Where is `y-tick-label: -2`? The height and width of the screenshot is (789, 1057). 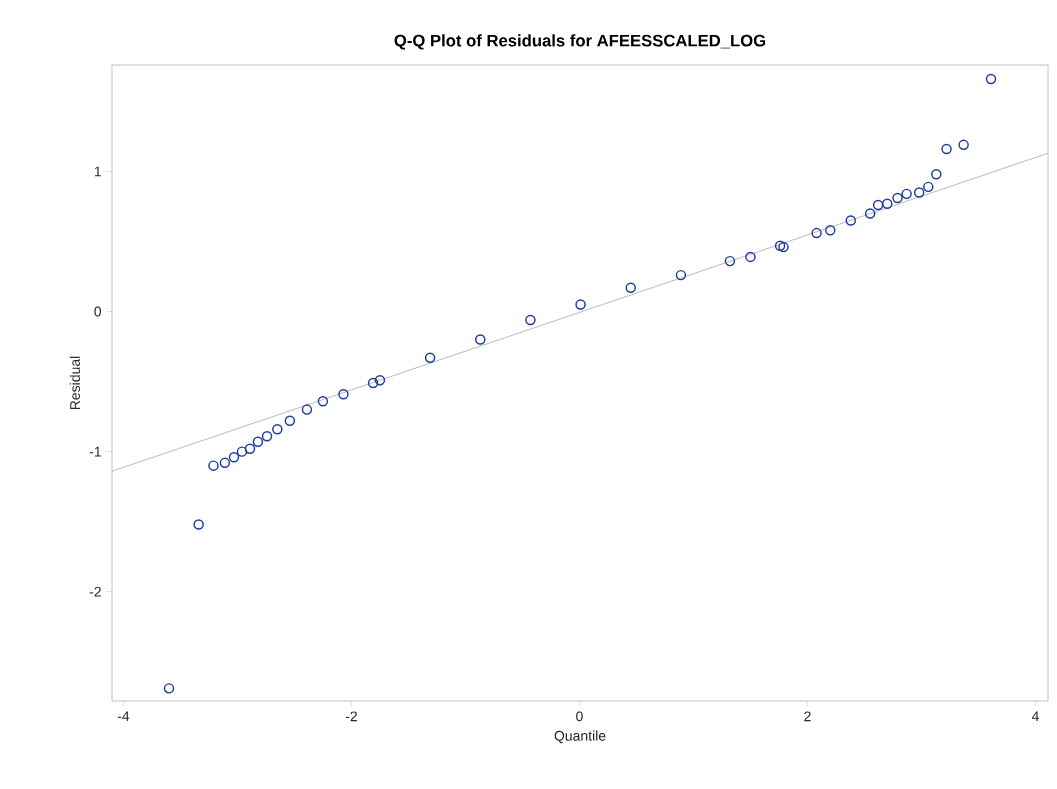 y-tick-label: -2 is located at coordinates (95, 591).